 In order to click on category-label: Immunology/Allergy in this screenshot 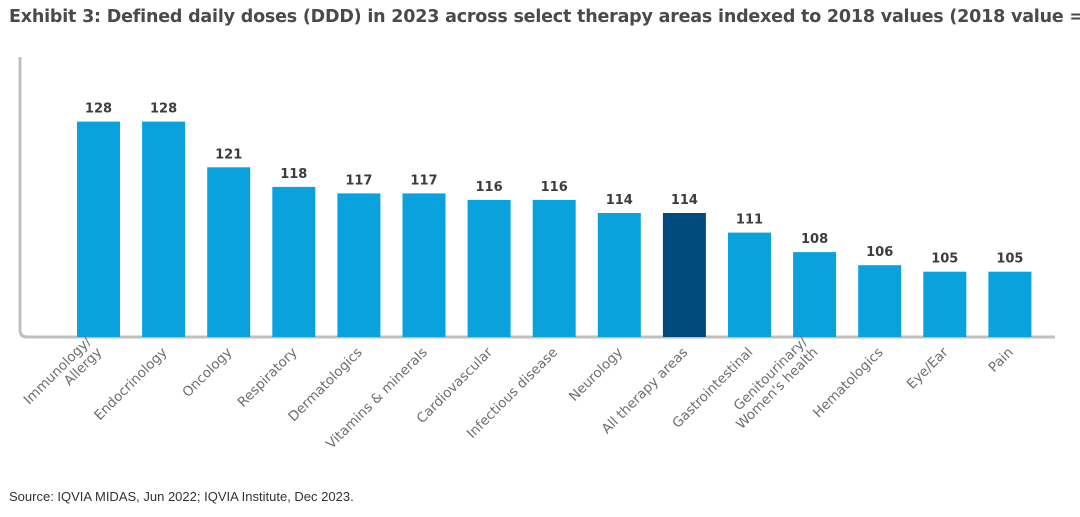, I will do `click(63, 371)`.